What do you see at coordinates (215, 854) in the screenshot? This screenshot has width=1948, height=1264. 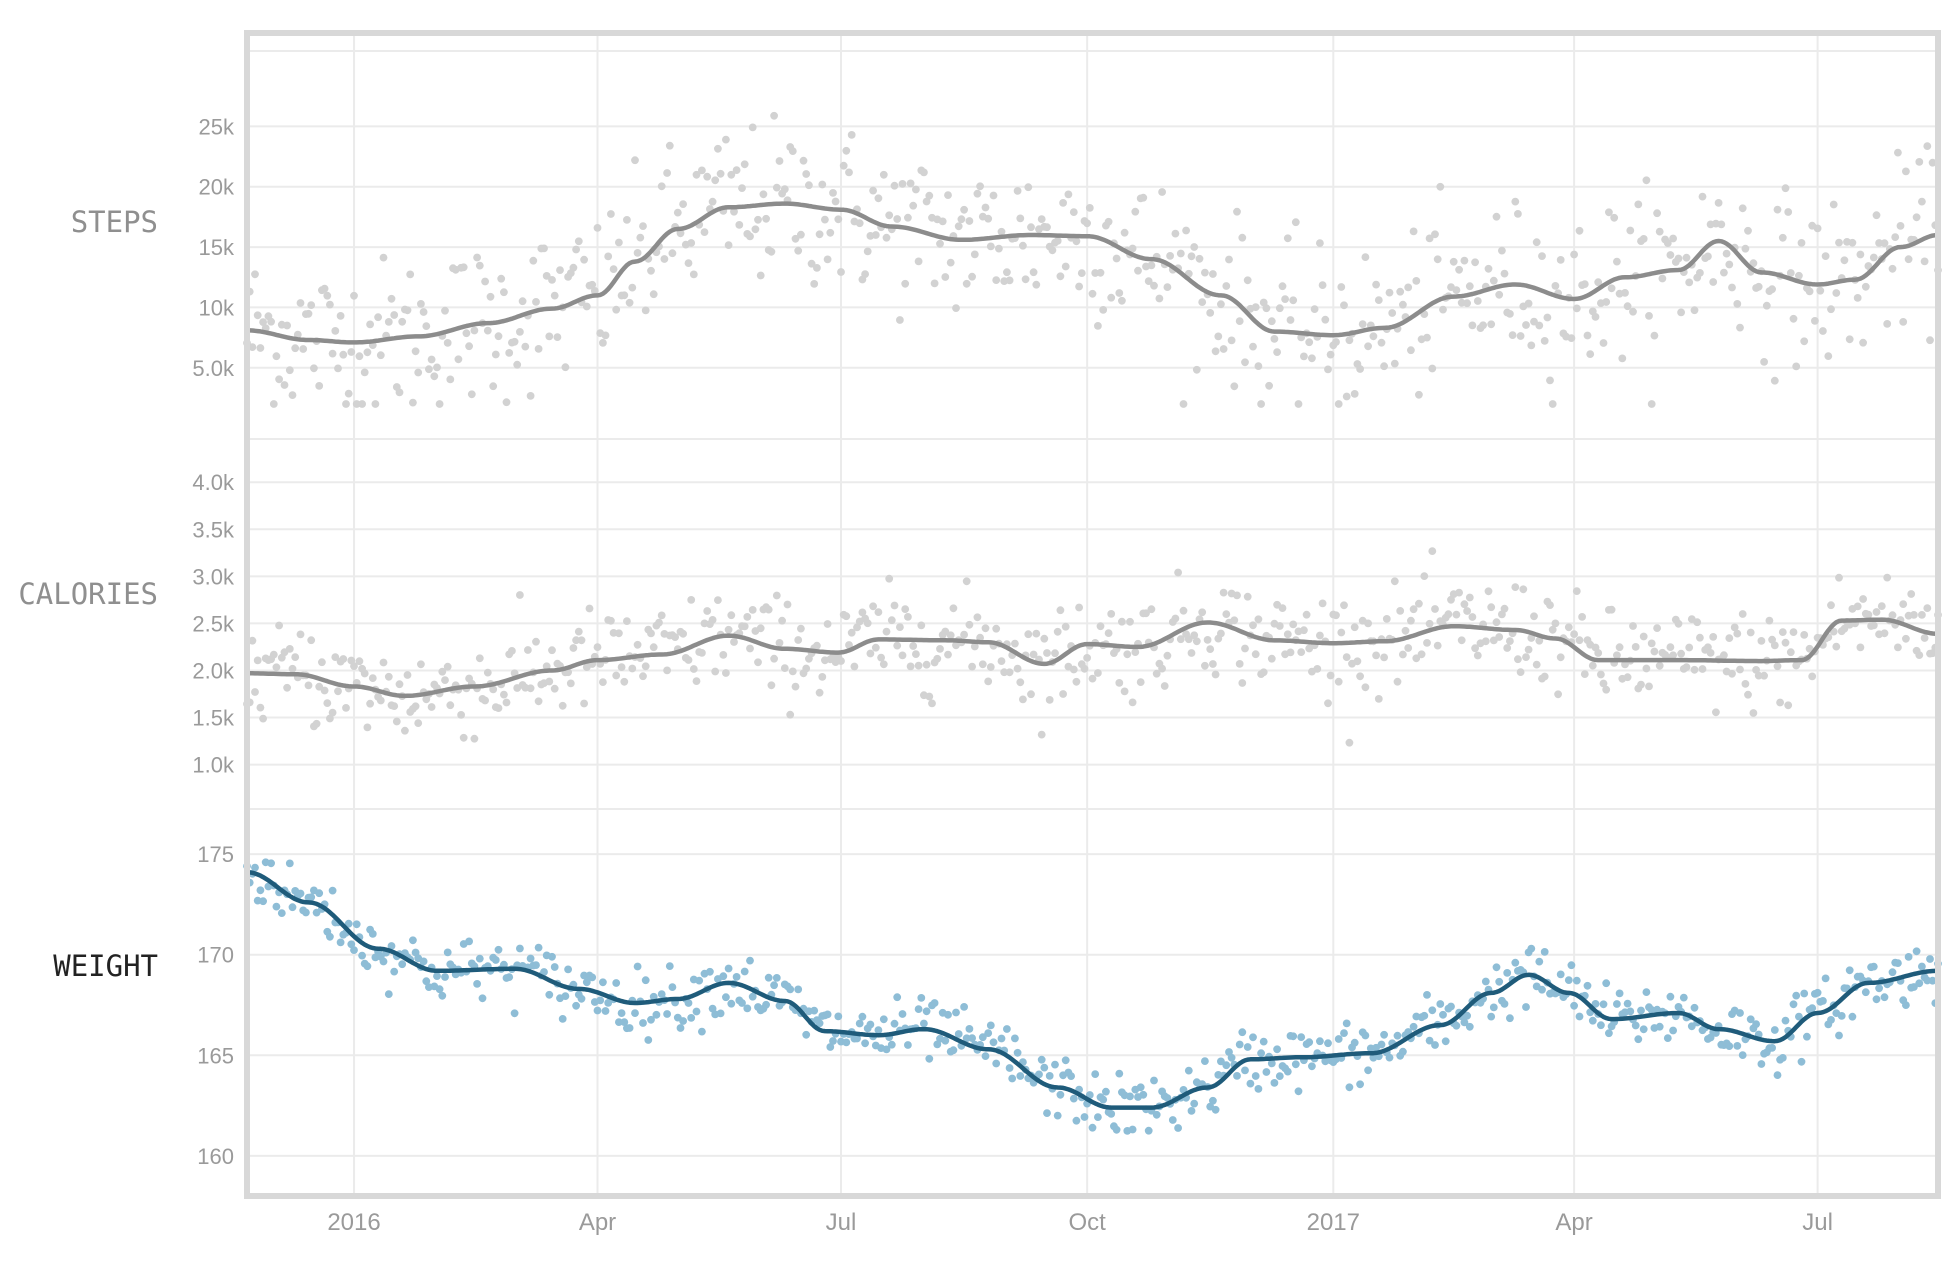 I see `y-tick-label: 175` at bounding box center [215, 854].